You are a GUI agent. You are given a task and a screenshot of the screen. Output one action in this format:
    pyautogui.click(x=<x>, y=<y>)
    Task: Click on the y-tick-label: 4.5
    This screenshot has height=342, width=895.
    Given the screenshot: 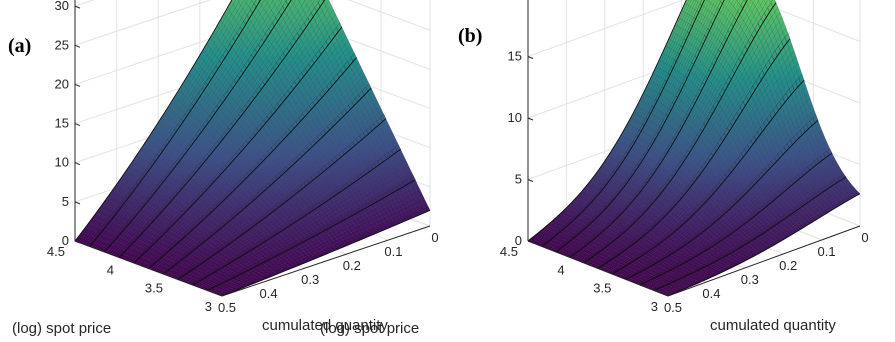 What is the action you would take?
    pyautogui.click(x=56, y=251)
    